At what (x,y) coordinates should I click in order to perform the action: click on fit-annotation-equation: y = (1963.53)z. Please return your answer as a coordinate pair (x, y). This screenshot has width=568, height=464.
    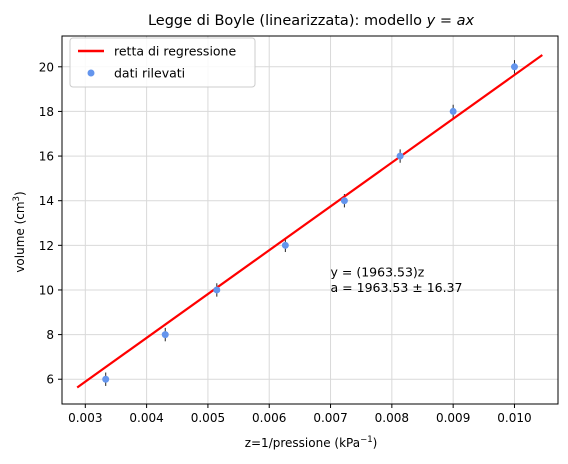
    Looking at the image, I should click on (378, 271).